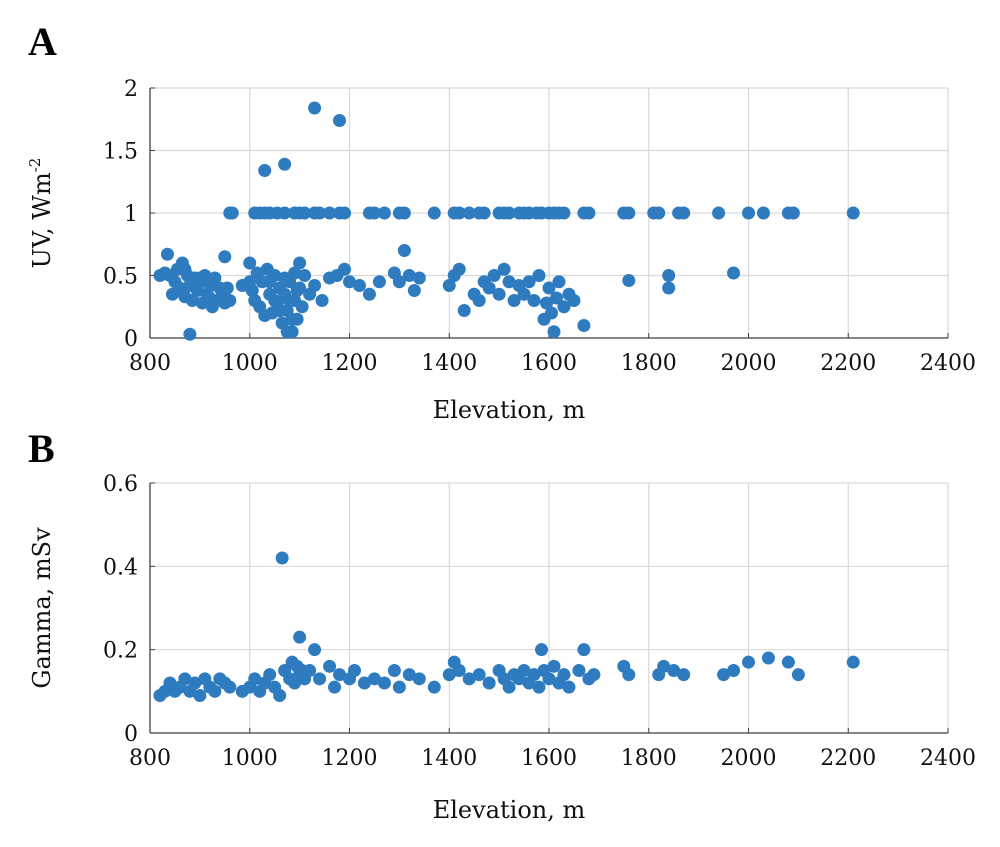 The image size is (1000, 847). I want to click on y-tick-label: 2, so click(131, 89).